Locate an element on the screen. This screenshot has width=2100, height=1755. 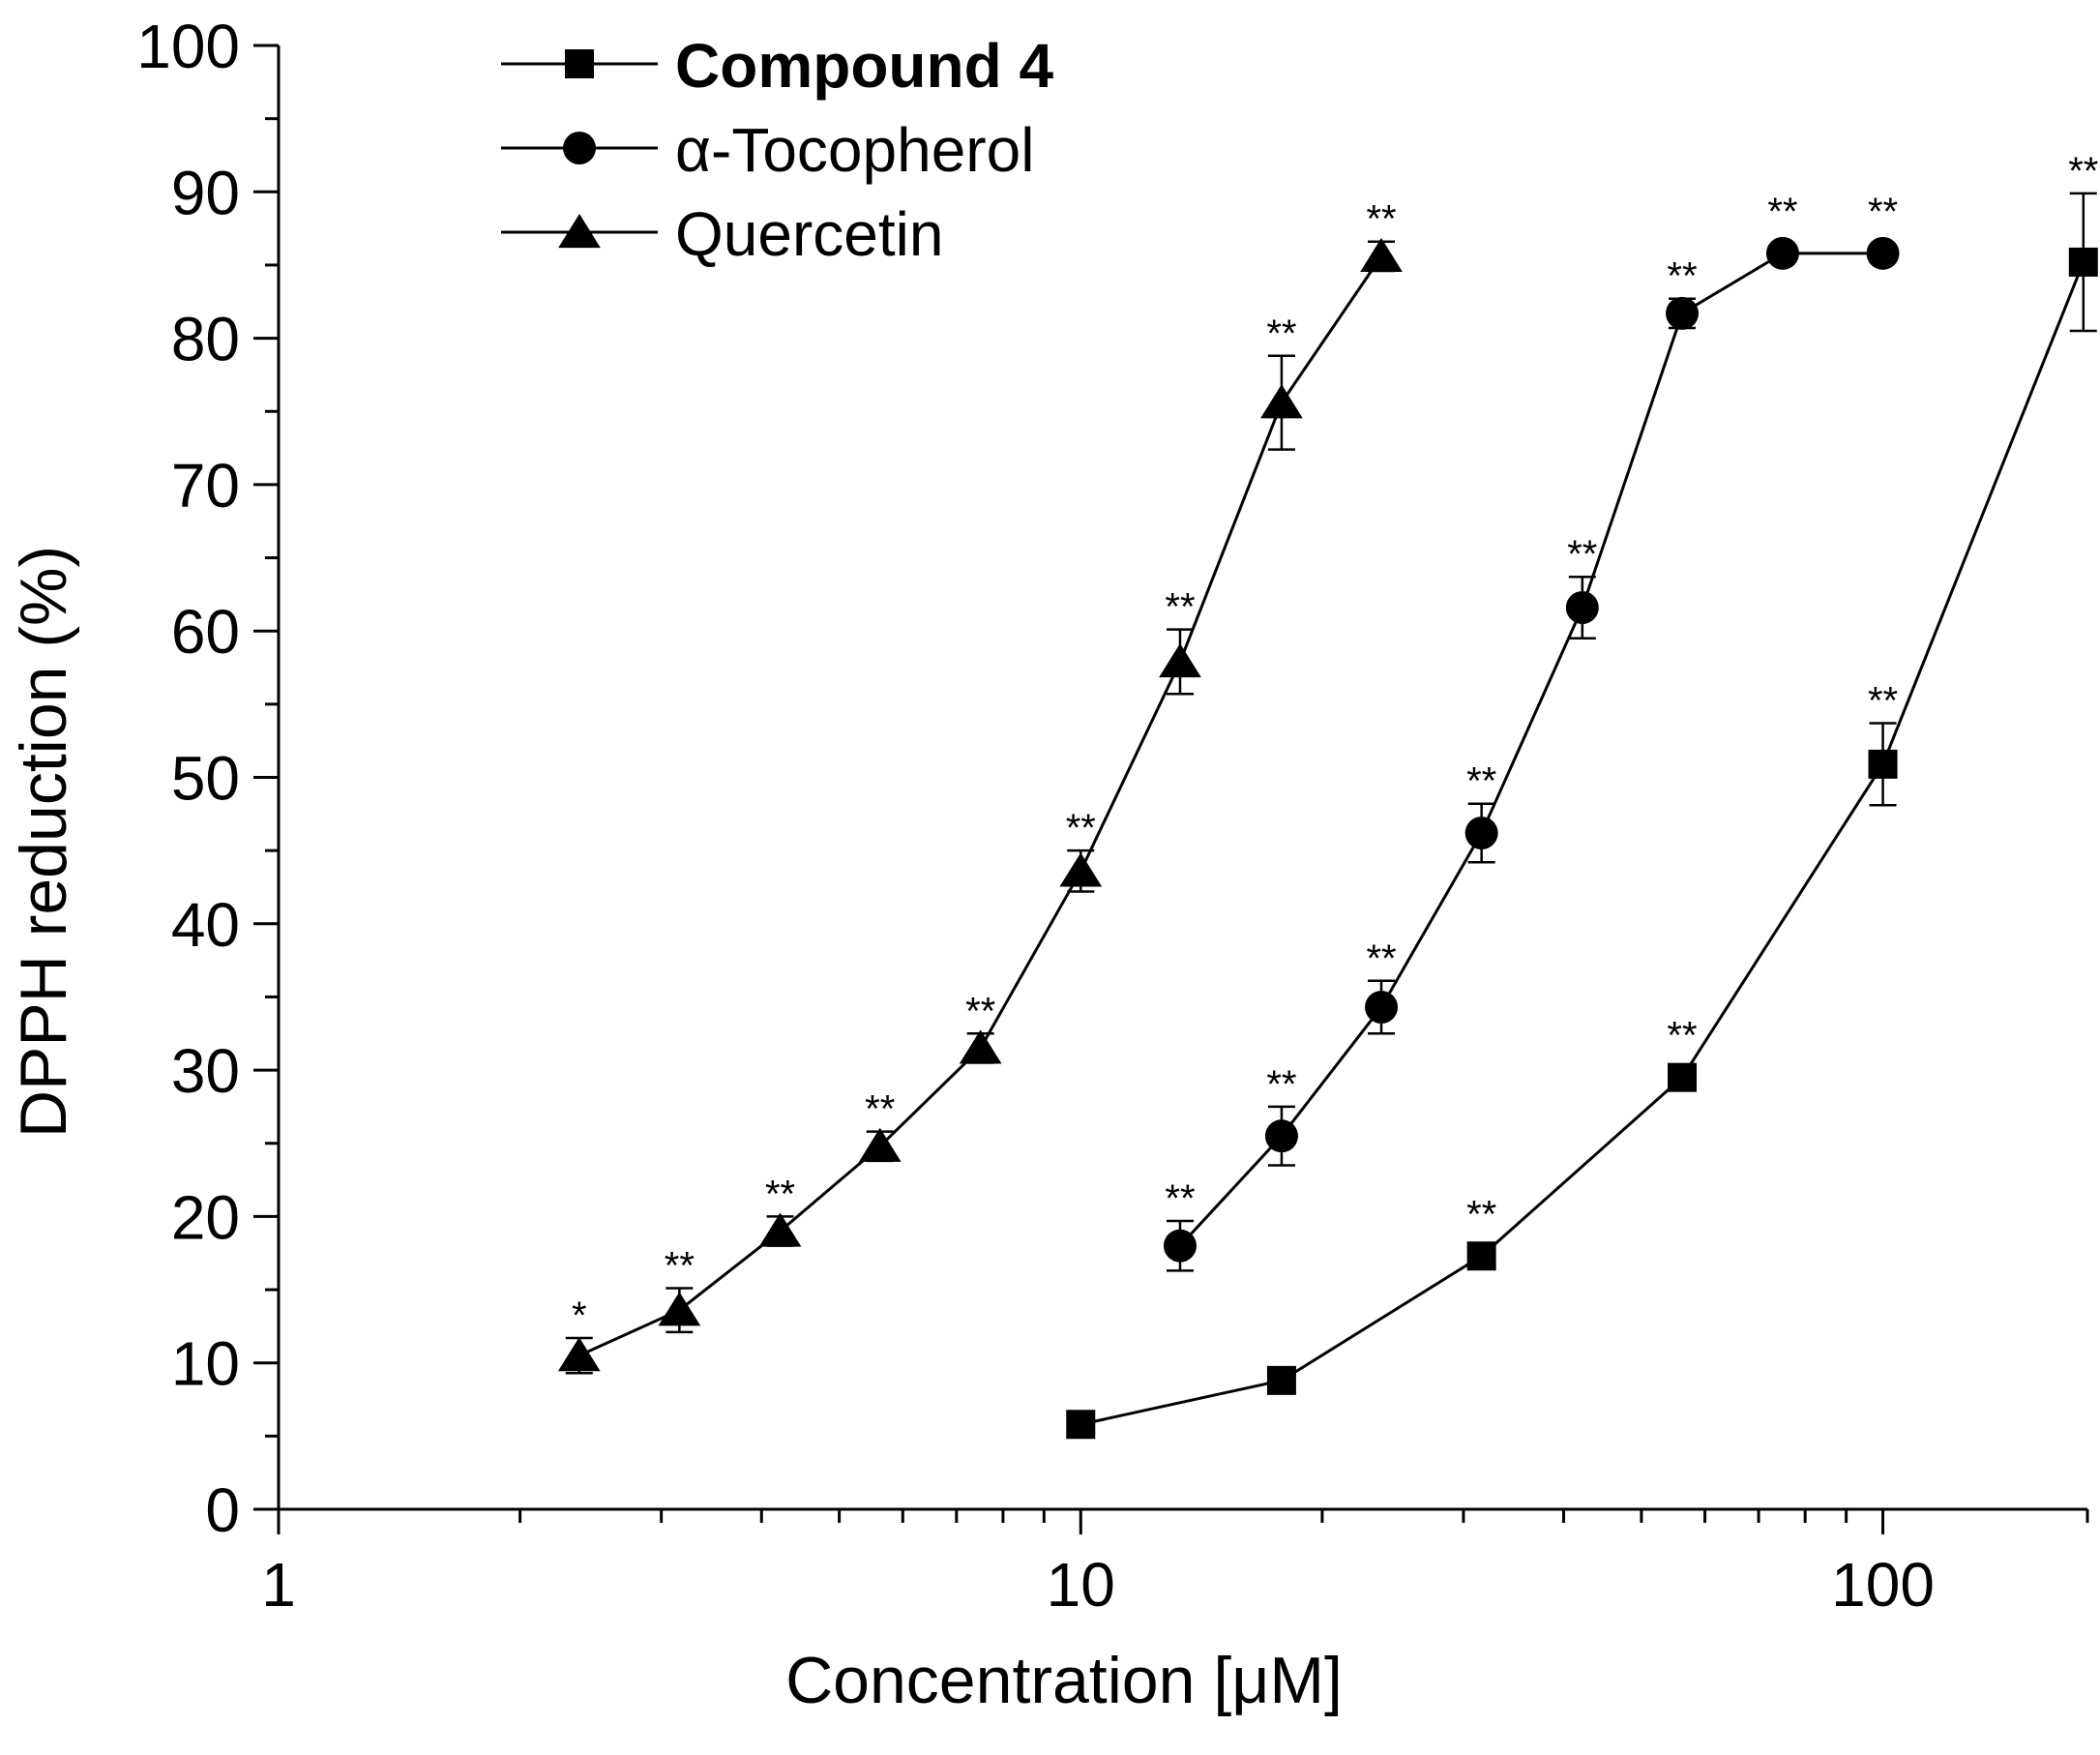
significance-label: * is located at coordinates (579, 1315).